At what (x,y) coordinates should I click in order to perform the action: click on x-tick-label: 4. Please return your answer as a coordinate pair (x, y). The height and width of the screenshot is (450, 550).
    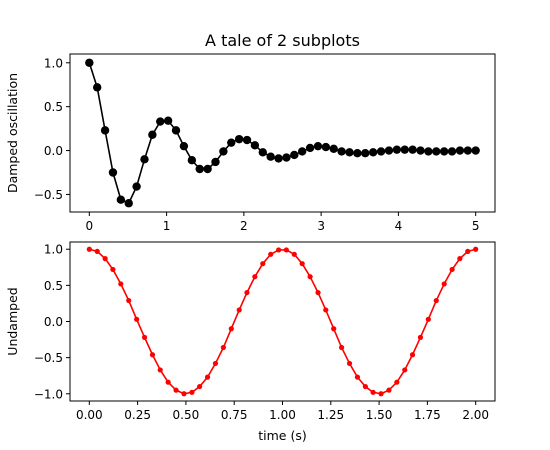
    Looking at the image, I should click on (399, 226).